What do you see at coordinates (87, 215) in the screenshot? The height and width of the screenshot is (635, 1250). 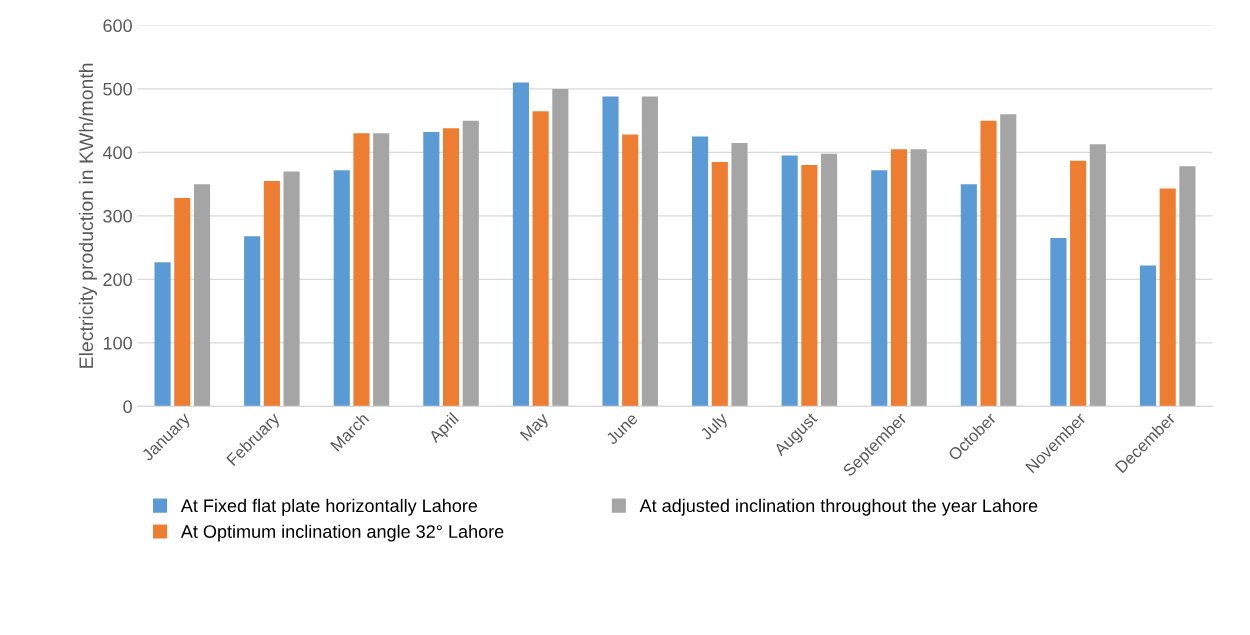 I see `y-axis-title: Electricity production in KWh/month` at bounding box center [87, 215].